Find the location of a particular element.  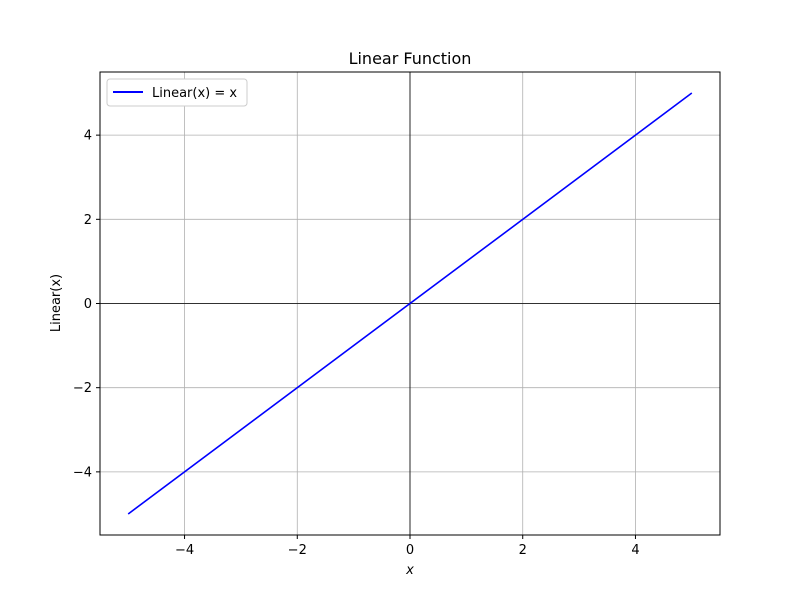

x-axis-label: x is located at coordinates (409, 570).